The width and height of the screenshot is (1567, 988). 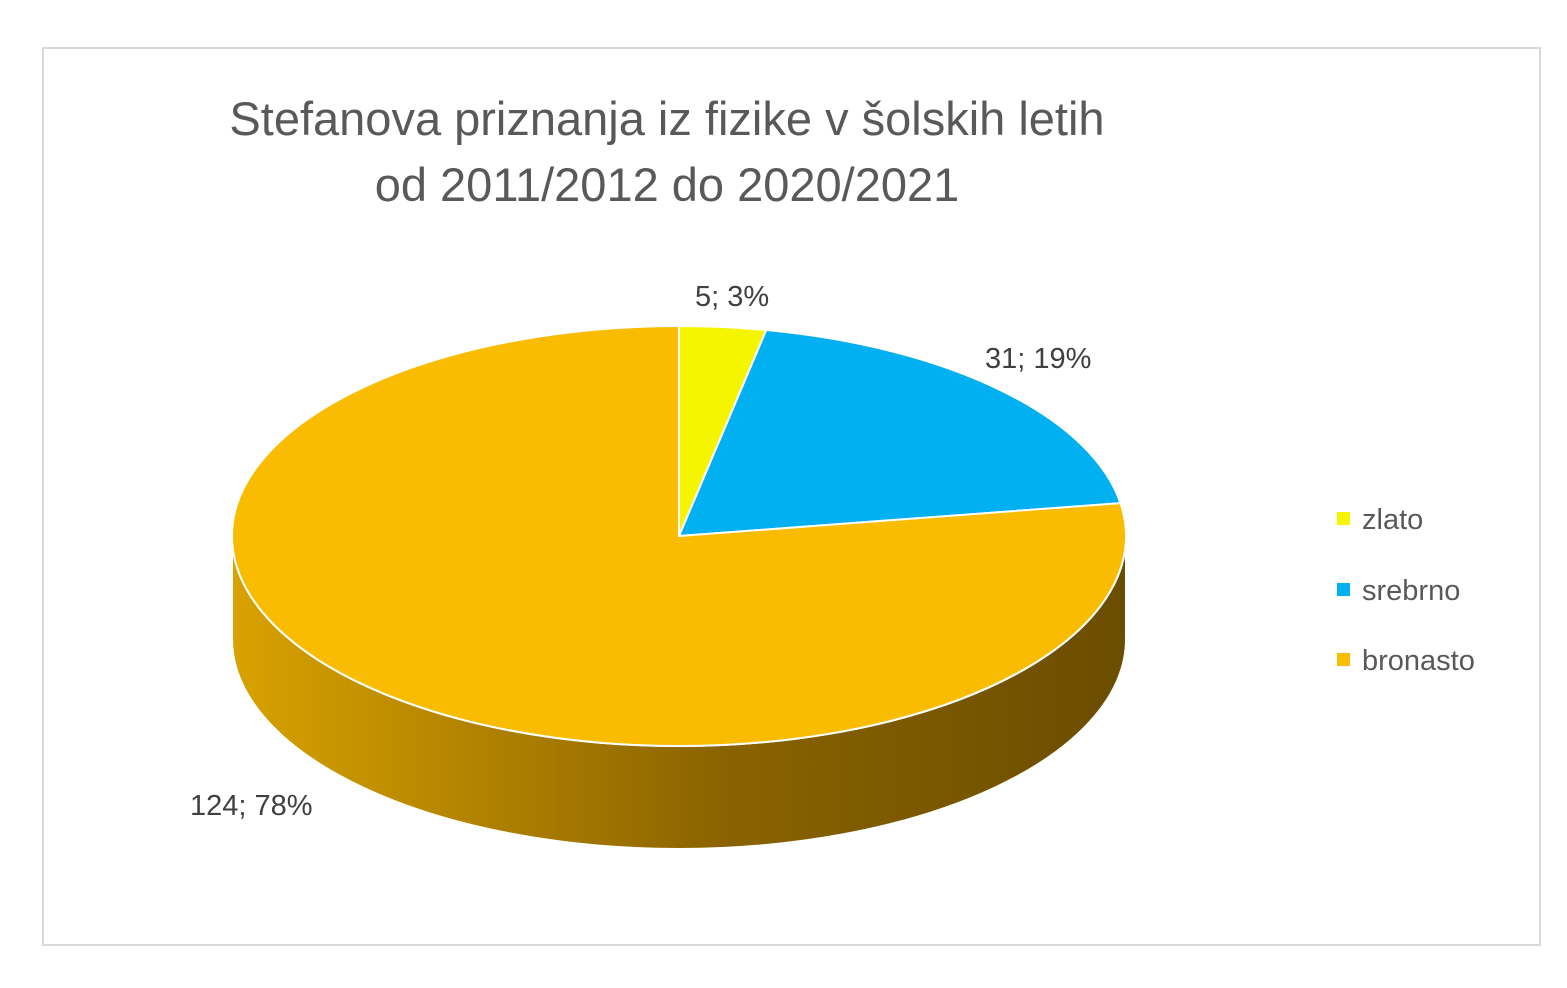 What do you see at coordinates (732, 297) in the screenshot?
I see `data-label-zlato: 5; 3%` at bounding box center [732, 297].